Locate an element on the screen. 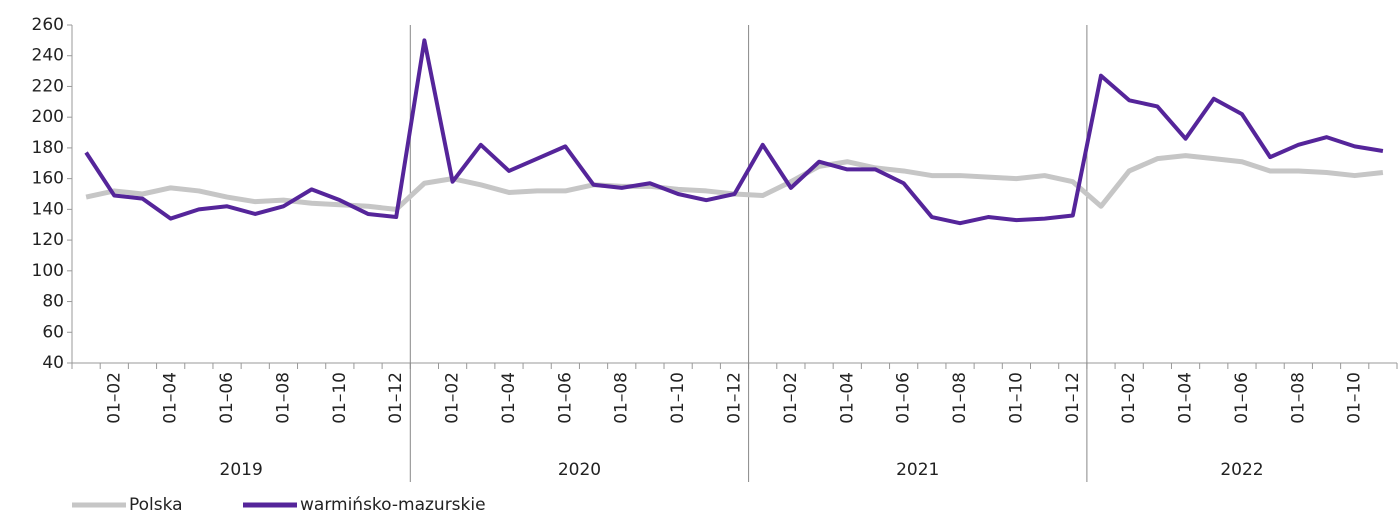 This screenshot has height=518, width=1400. y-tick-label: 200 is located at coordinates (48, 117).